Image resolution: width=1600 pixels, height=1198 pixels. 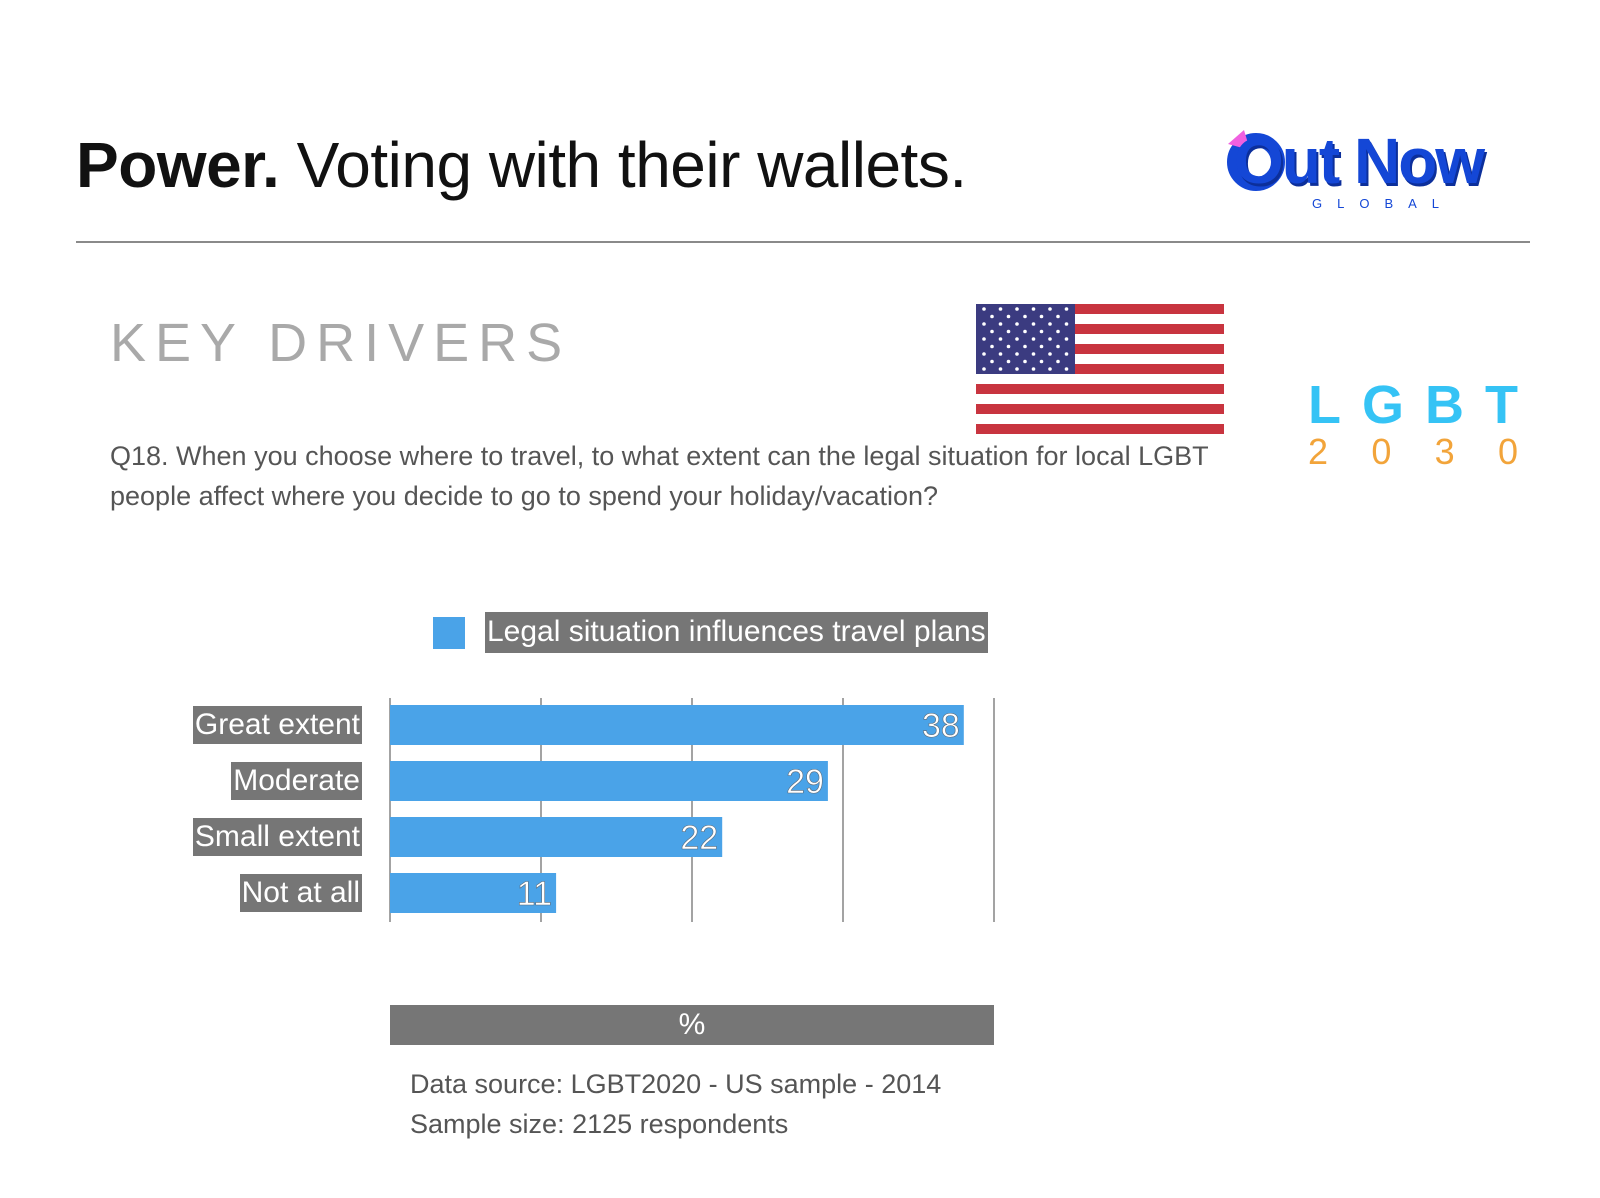 I want to click on badge-letter: L, so click(x=1324, y=405).